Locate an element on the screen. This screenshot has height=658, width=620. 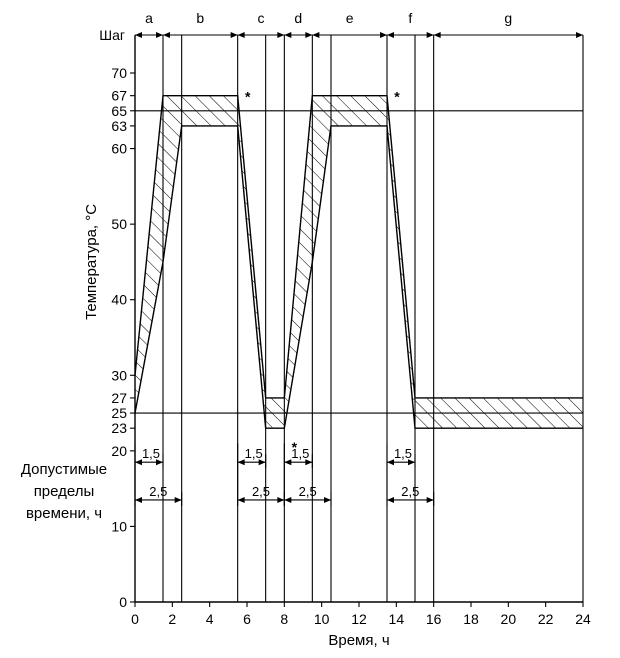
step-label-e: e is located at coordinates (350, 18).